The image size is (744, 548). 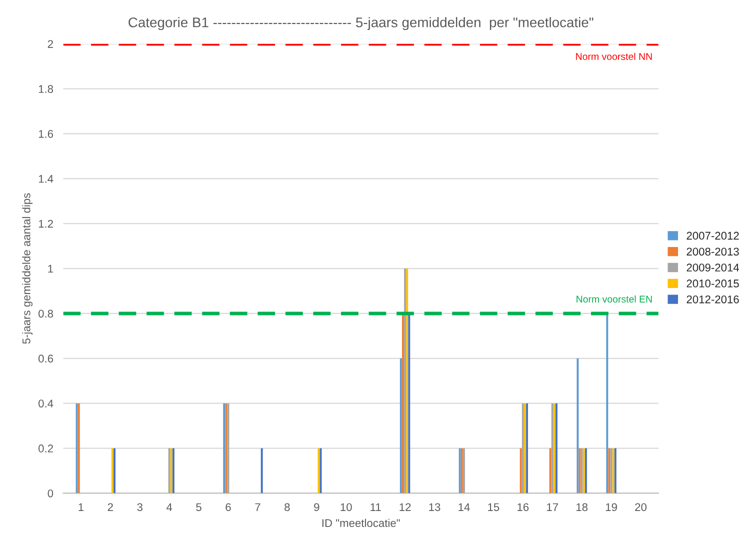 I want to click on x-tick-label: 17, so click(x=552, y=507).